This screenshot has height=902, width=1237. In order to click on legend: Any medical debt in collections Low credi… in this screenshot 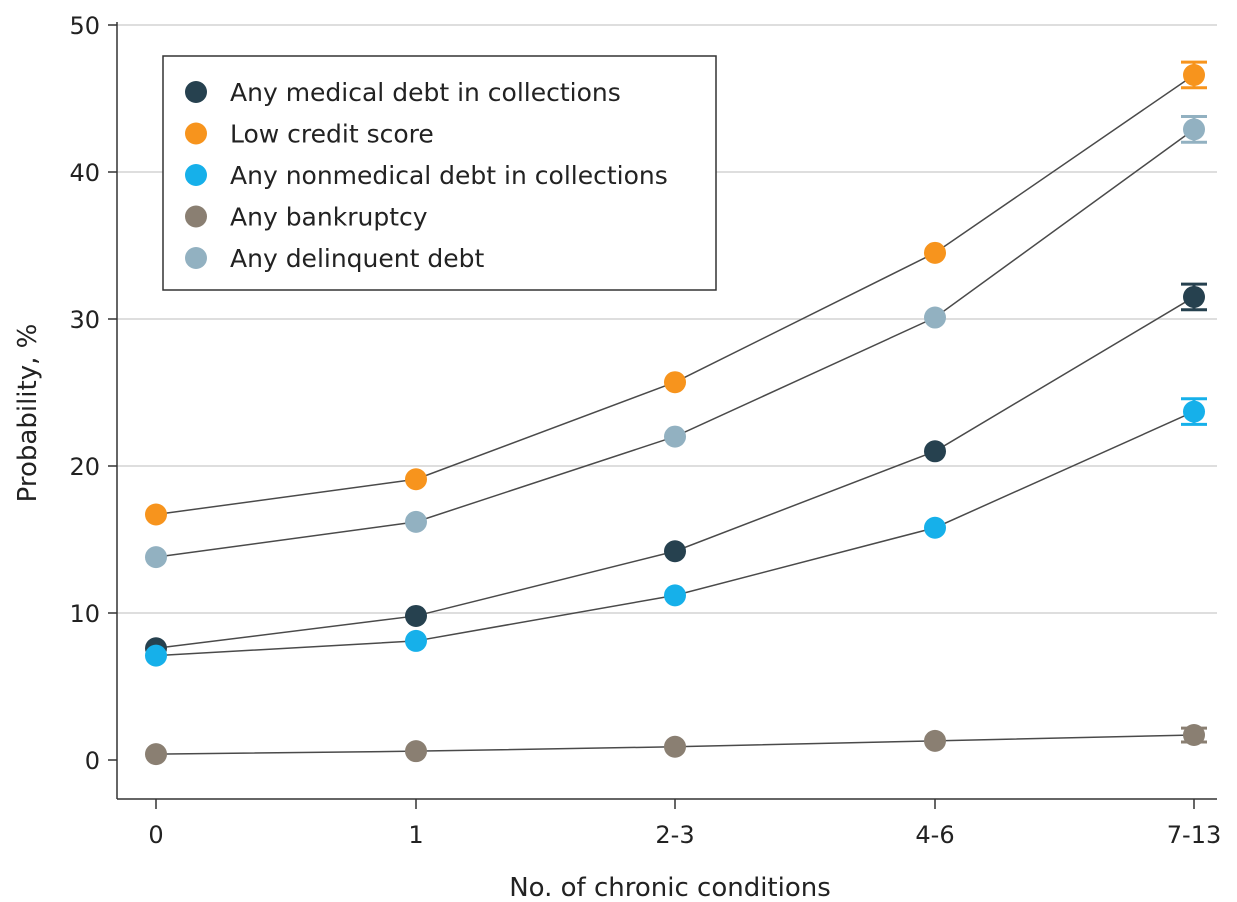, I will do `click(439, 173)`.